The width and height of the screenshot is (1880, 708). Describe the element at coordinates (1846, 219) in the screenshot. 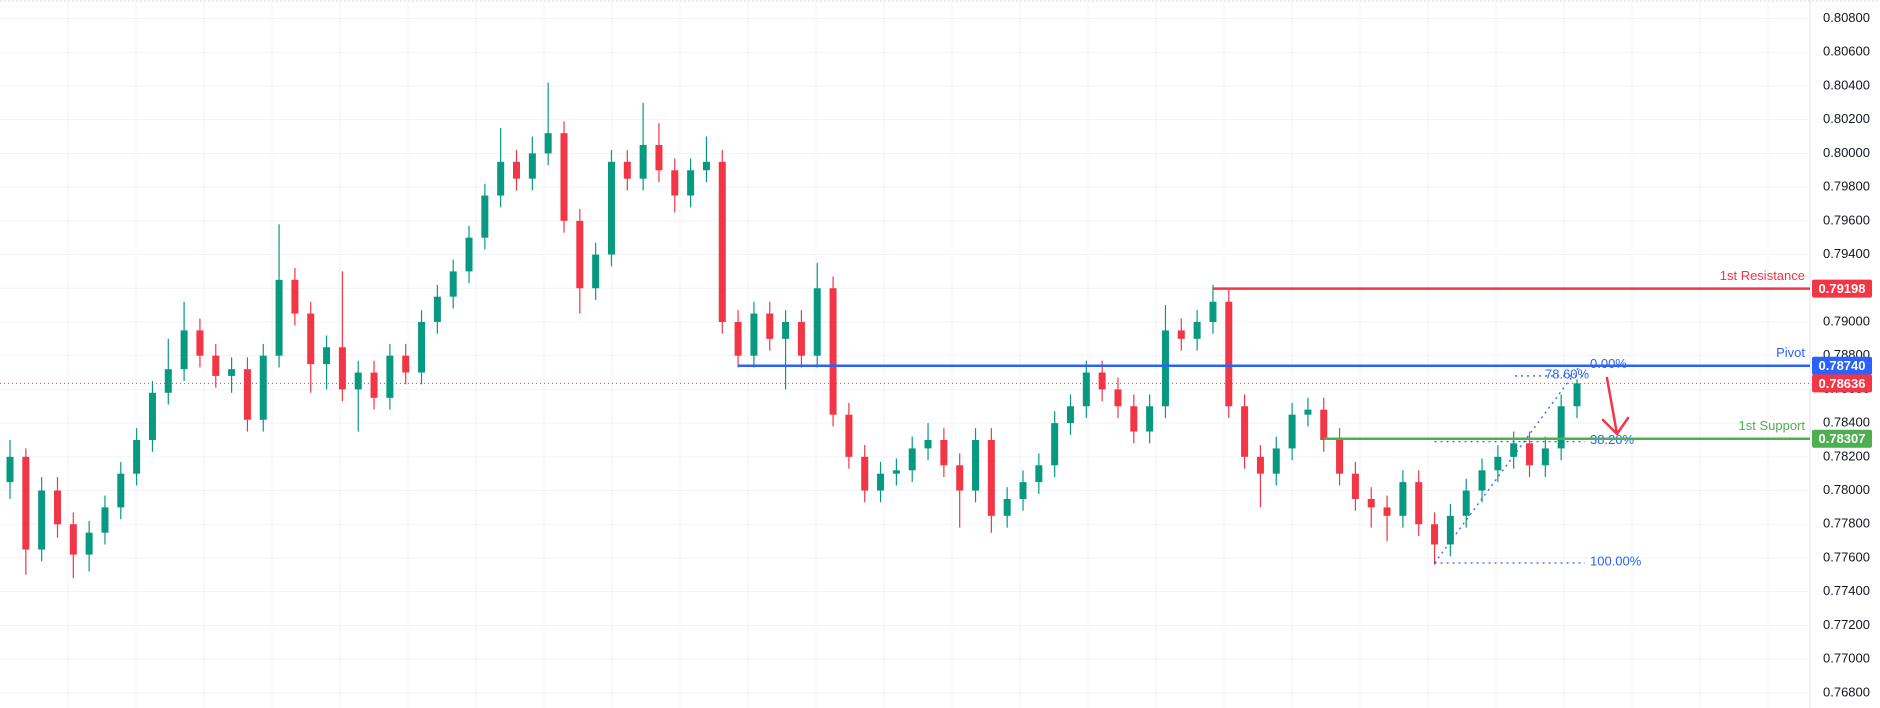

I see `y-tick-label: 0.79600` at that location.